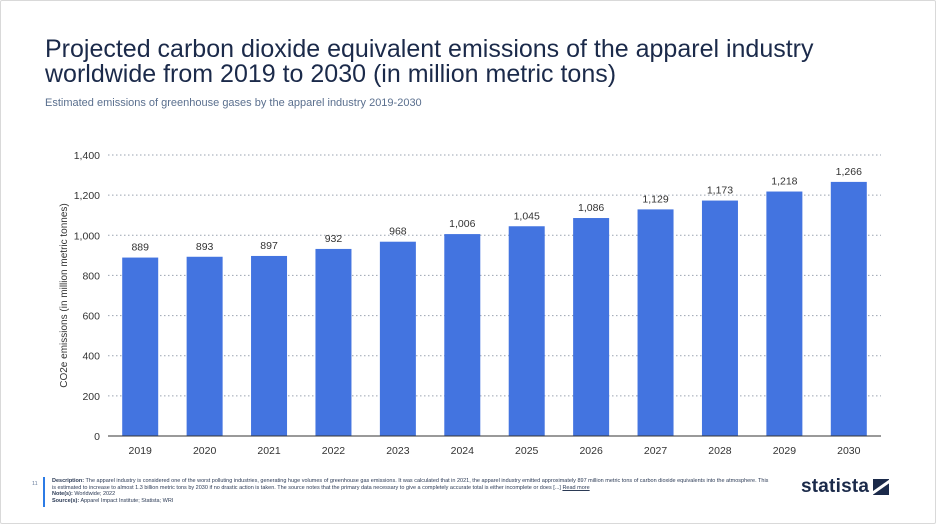 The width and height of the screenshot is (936, 524). Describe the element at coordinates (849, 172) in the screenshot. I see `data-label: 1,266` at that location.